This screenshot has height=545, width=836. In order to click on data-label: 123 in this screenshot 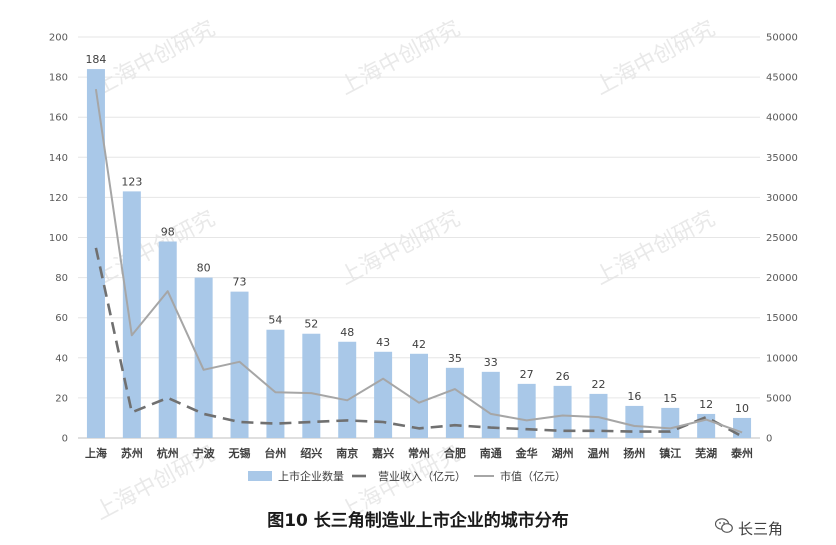, I will do `click(131, 181)`.